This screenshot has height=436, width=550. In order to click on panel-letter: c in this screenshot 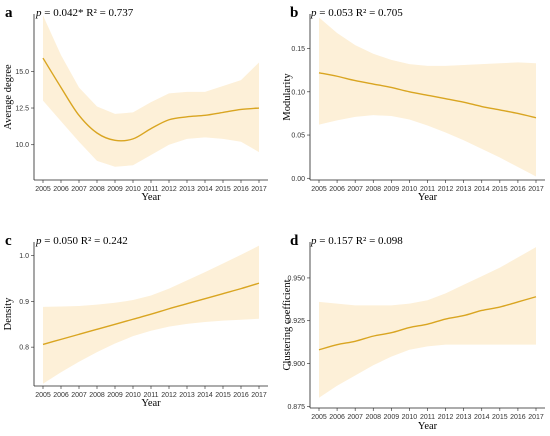, I will do `click(8, 241)`.